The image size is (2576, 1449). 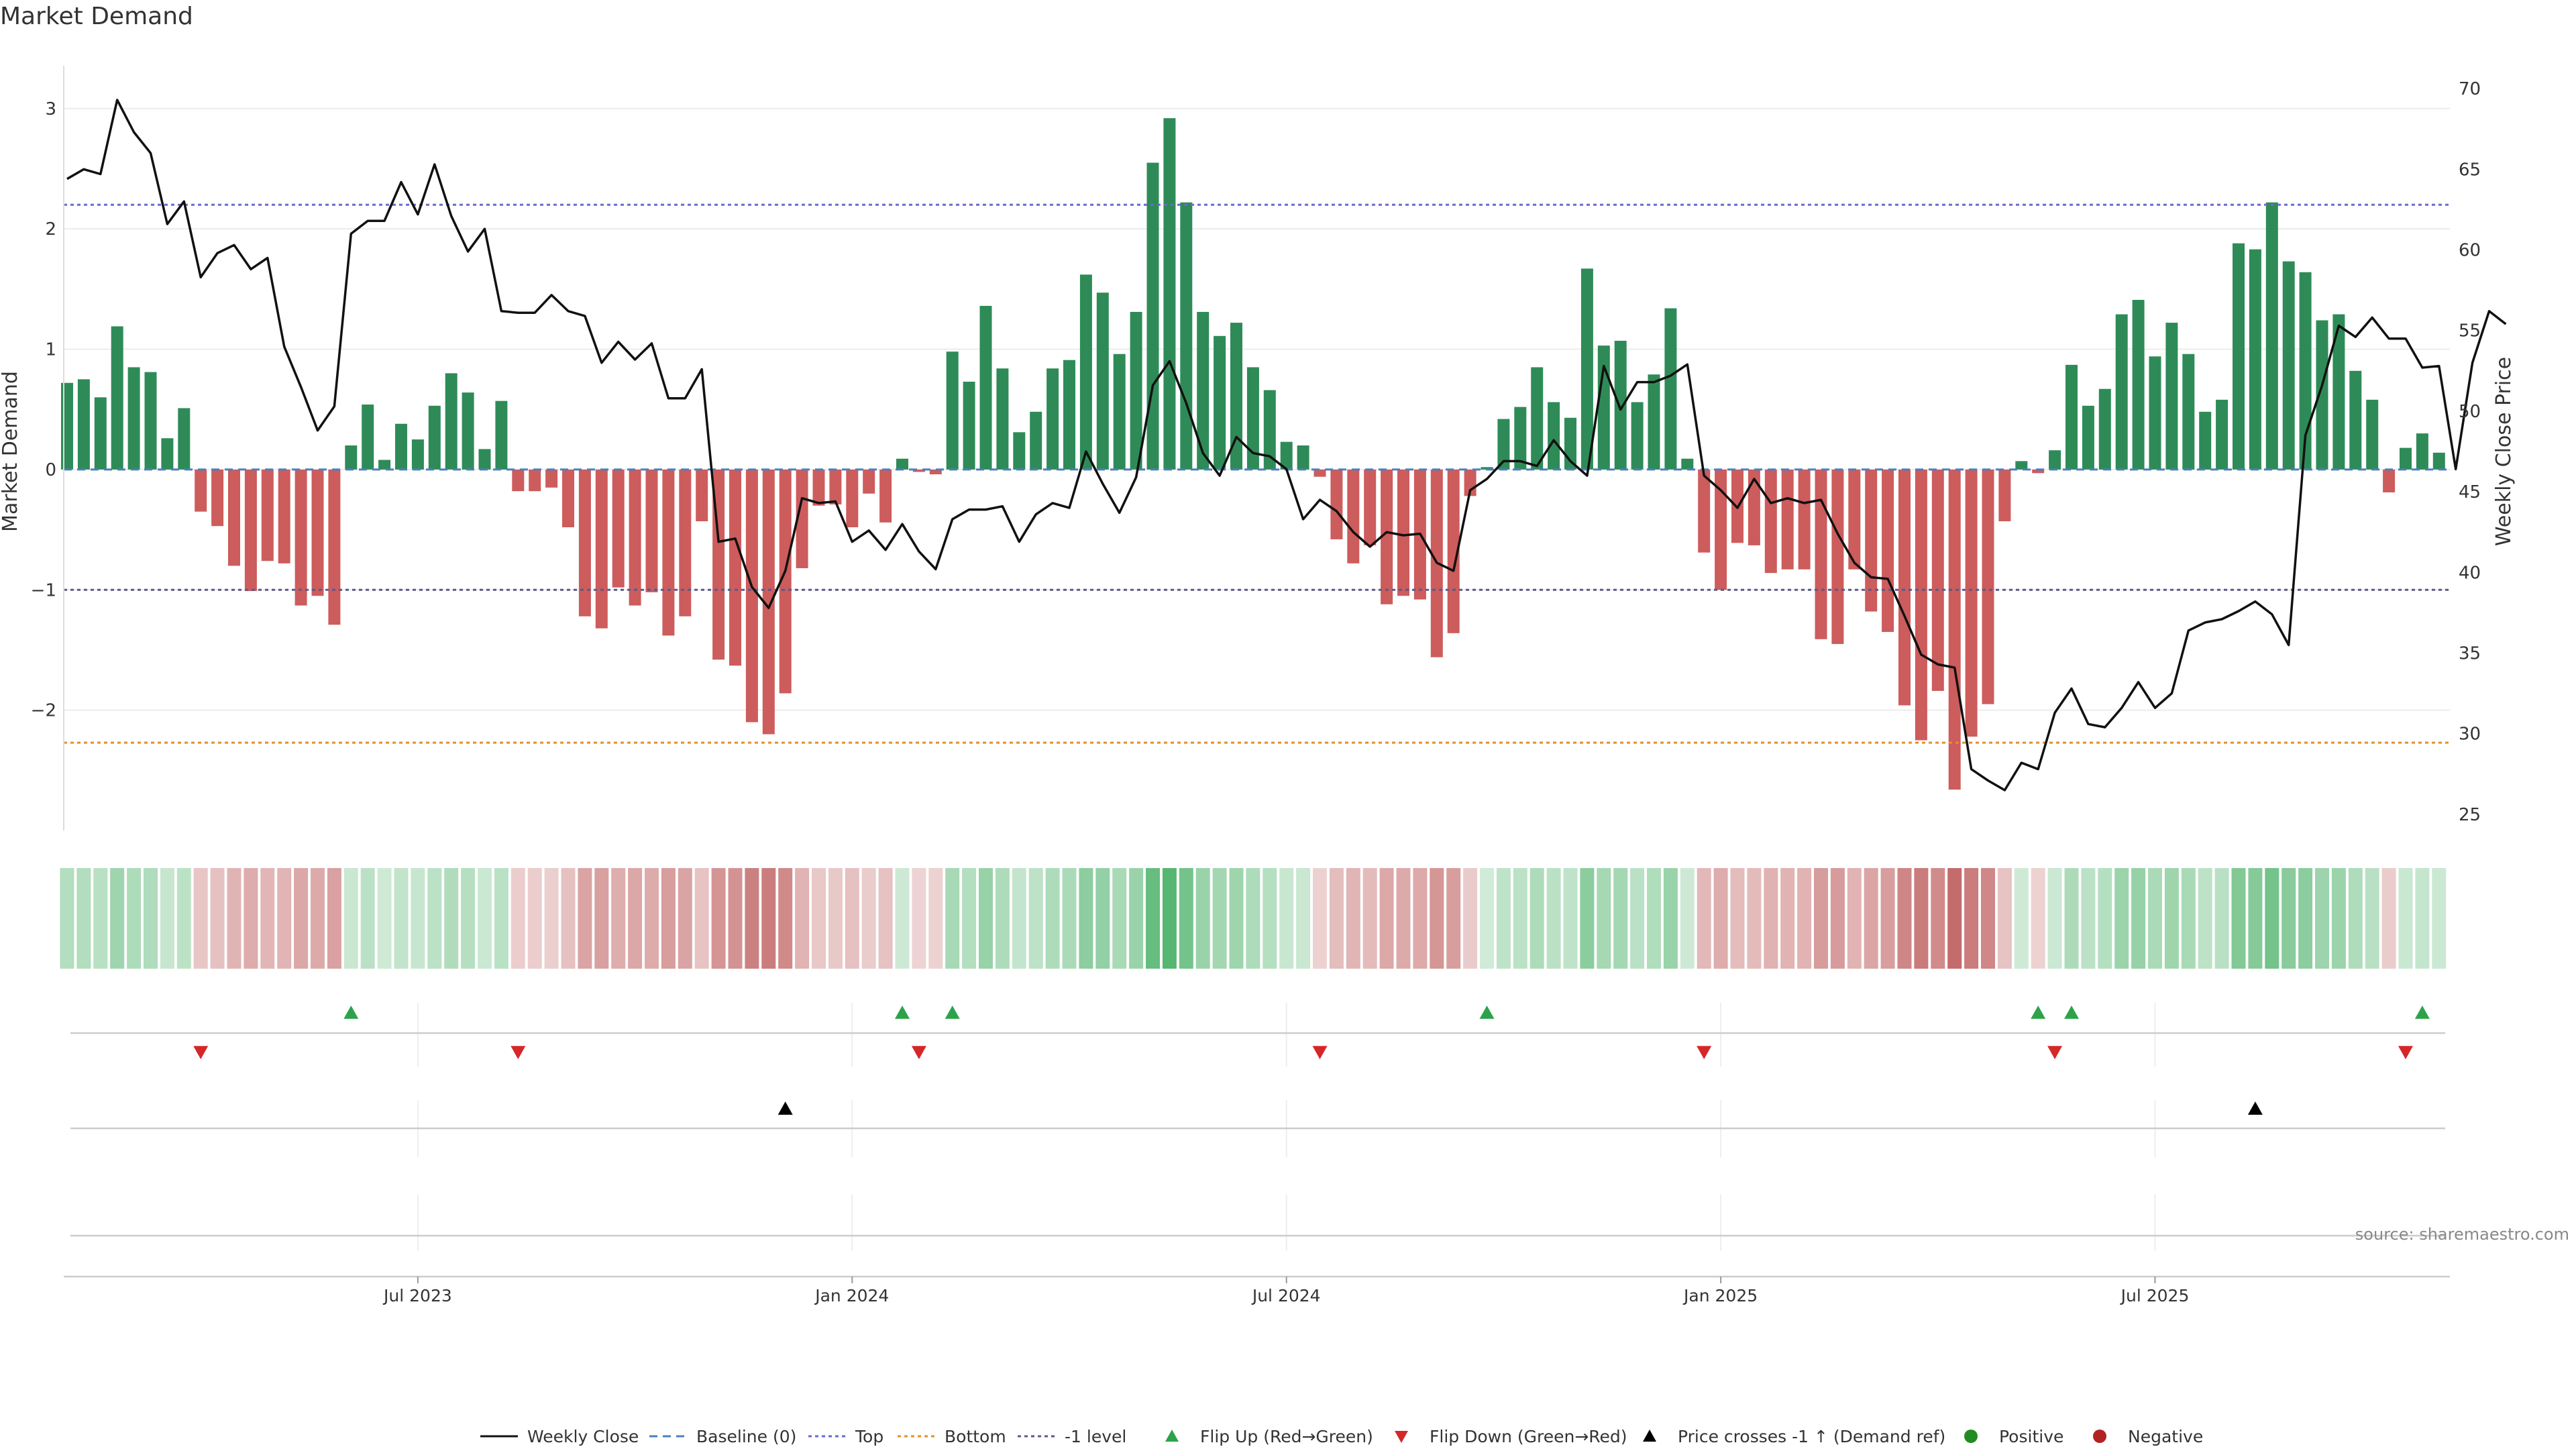 What do you see at coordinates (43, 711) in the screenshot?
I see `left-tick-label: −2` at bounding box center [43, 711].